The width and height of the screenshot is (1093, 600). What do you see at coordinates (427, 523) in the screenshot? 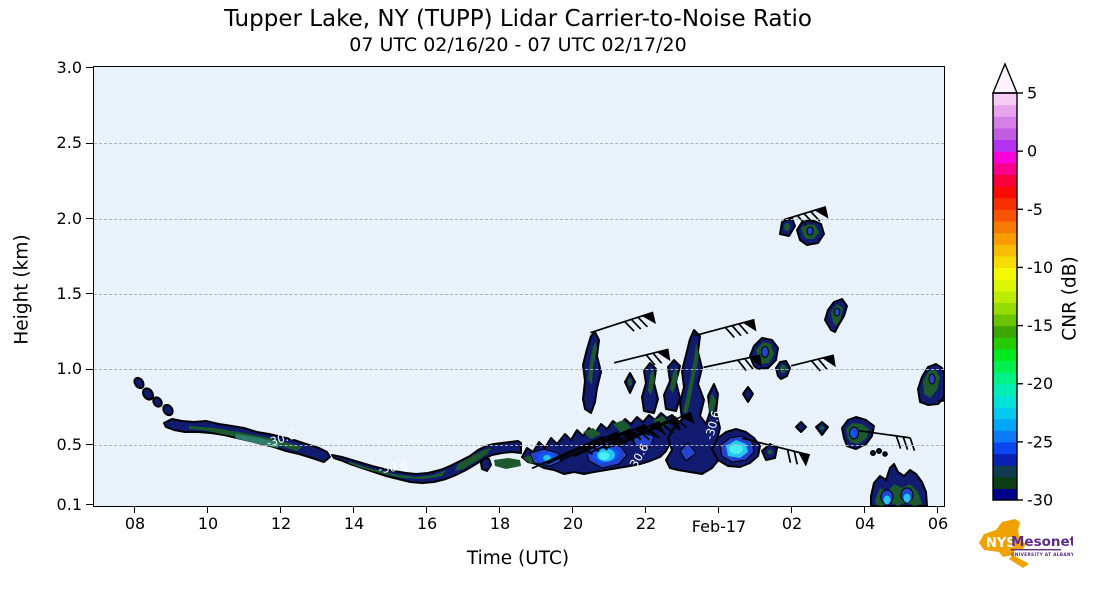
I see `x-tick-label: 16` at bounding box center [427, 523].